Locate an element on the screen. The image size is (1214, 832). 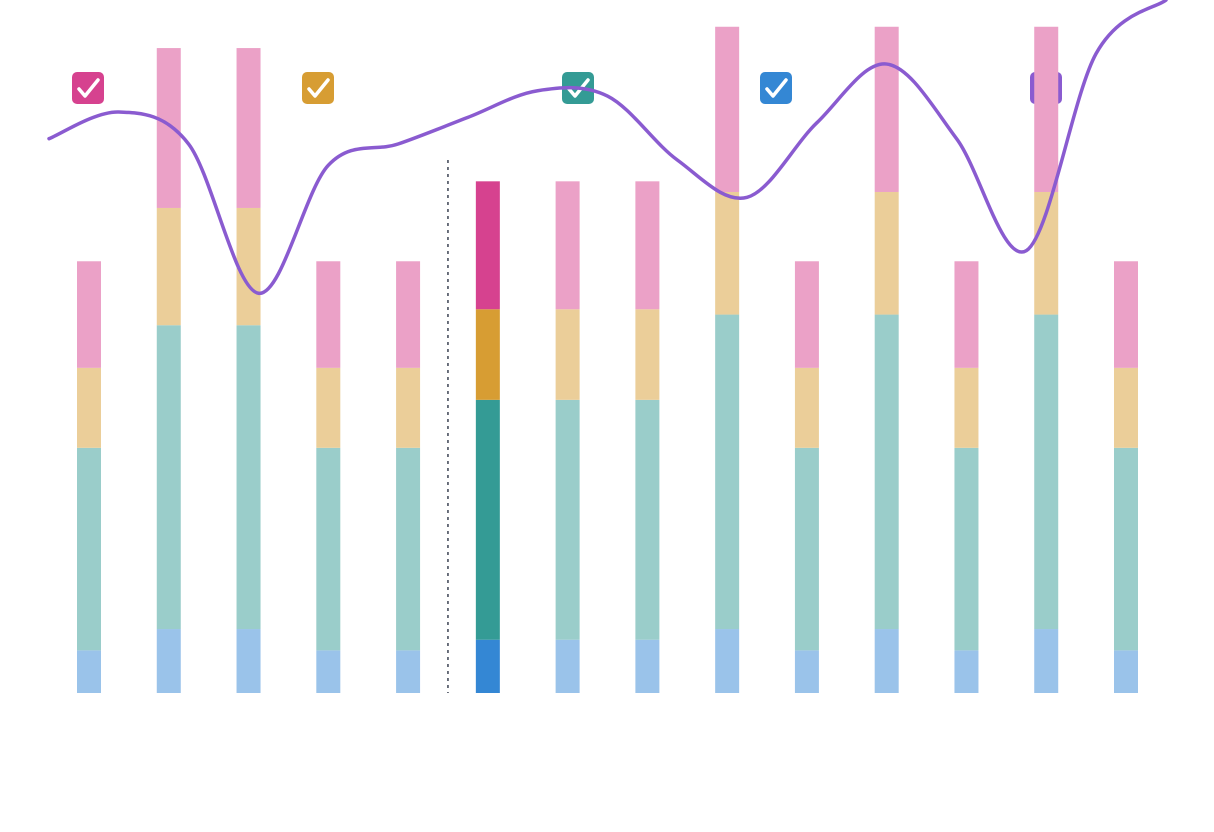
legend-checkbox-pink is located at coordinates (88, 88).